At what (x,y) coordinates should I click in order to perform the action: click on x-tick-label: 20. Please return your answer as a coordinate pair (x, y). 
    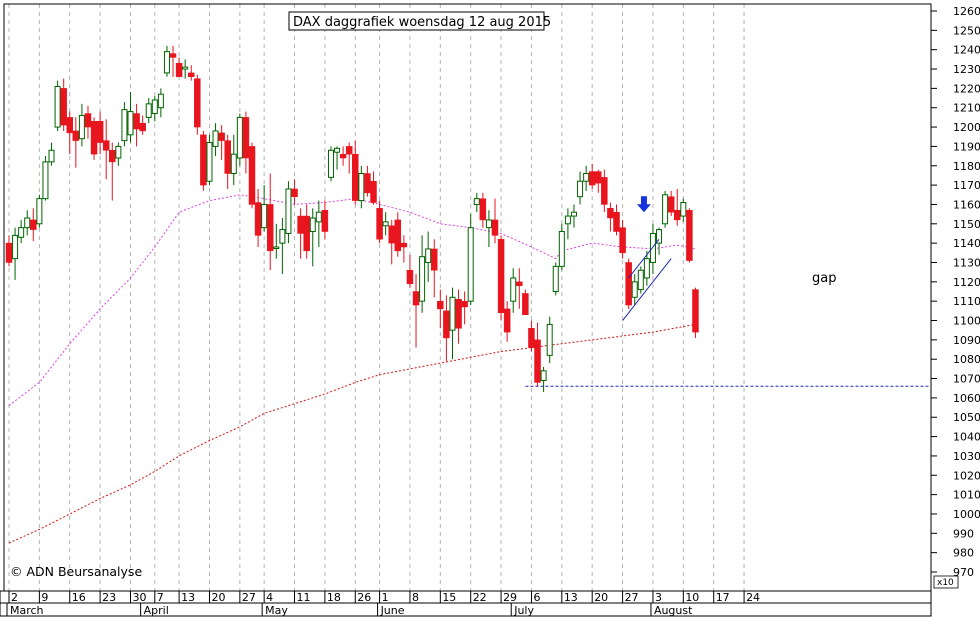
    Looking at the image, I should click on (218, 597).